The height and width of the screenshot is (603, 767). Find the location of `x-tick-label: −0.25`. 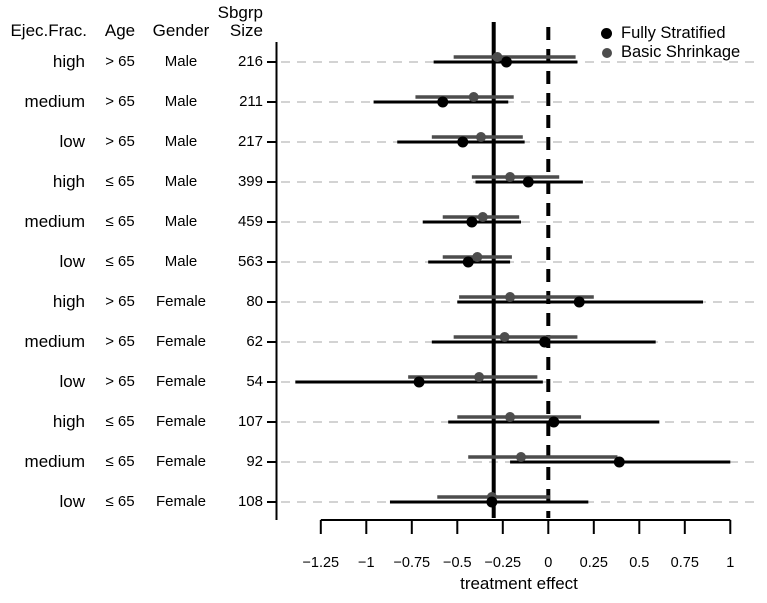

x-tick-label: −0.25 is located at coordinates (502, 563).